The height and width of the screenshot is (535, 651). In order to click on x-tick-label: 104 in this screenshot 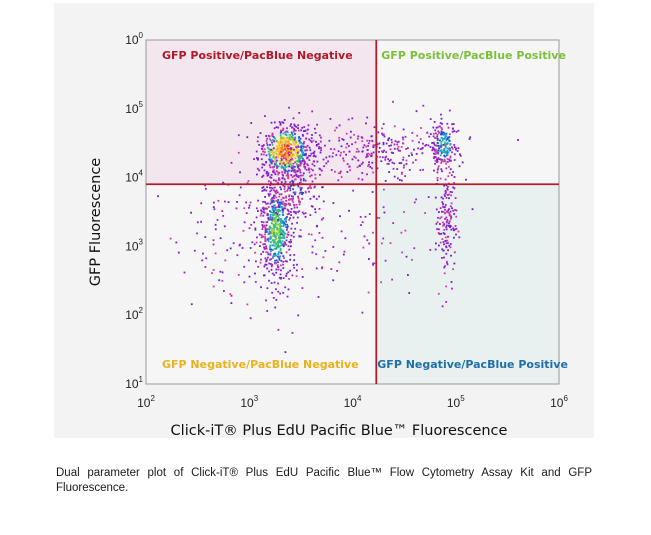, I will do `click(353, 402)`.